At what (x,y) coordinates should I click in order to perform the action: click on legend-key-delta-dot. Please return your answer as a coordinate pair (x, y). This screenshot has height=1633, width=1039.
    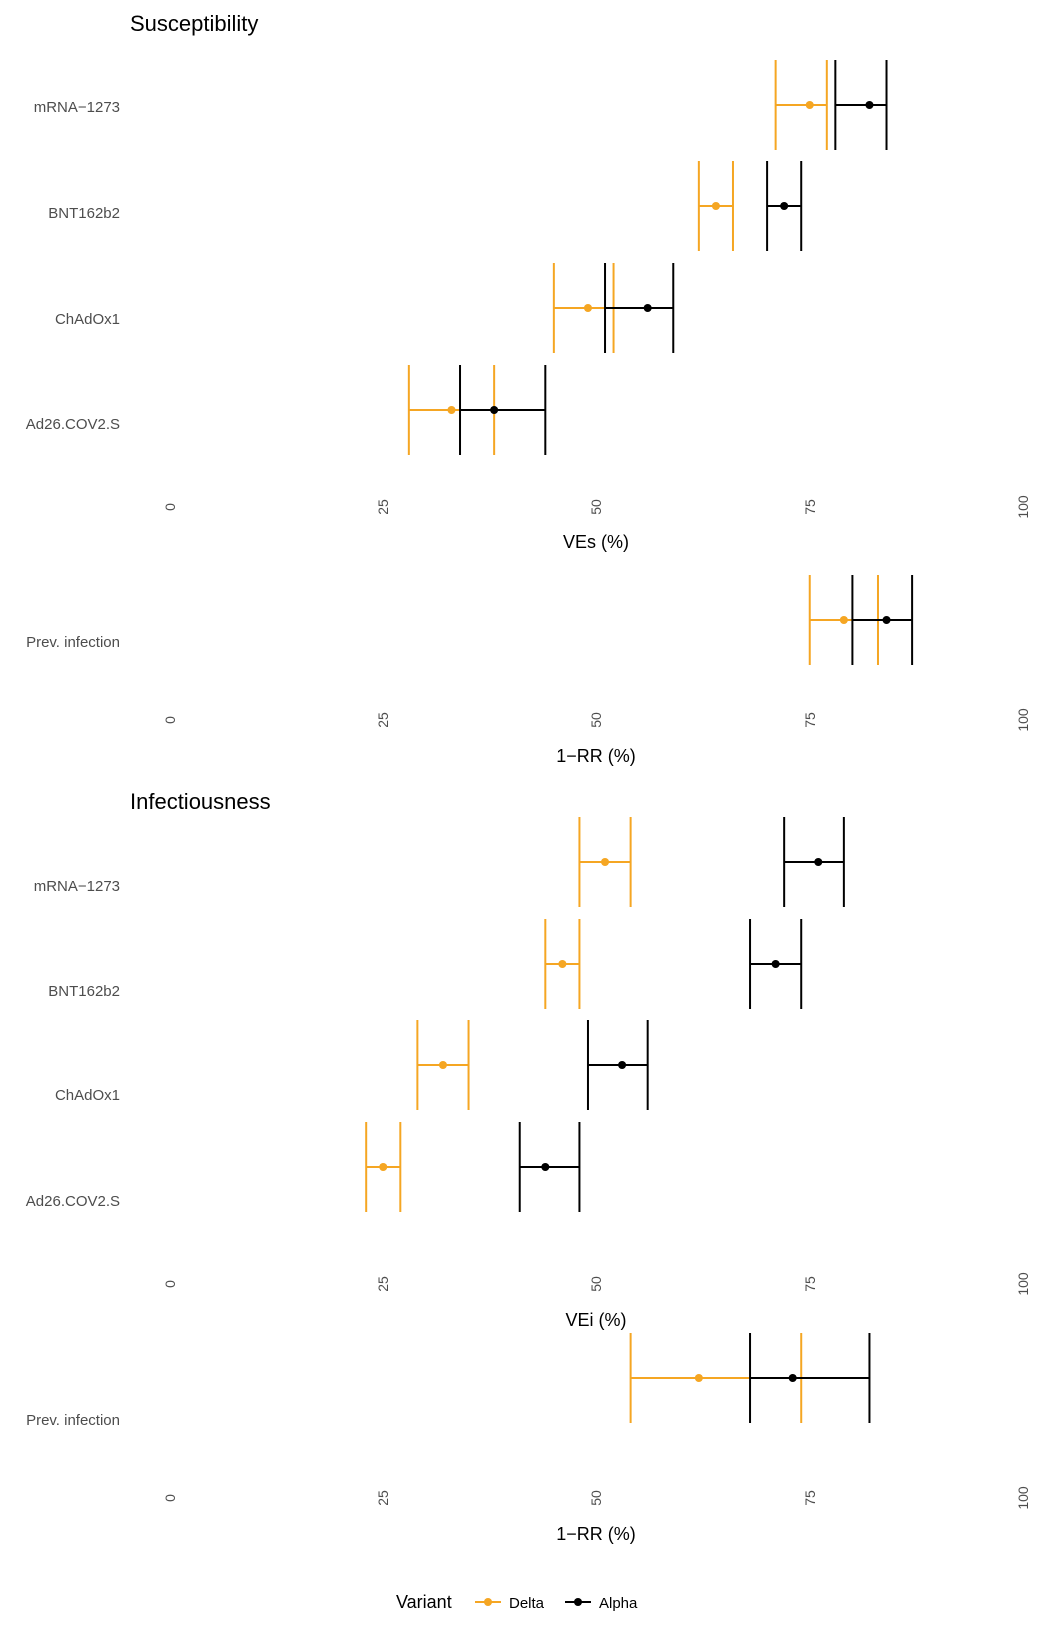
    Looking at the image, I should click on (488, 1602).